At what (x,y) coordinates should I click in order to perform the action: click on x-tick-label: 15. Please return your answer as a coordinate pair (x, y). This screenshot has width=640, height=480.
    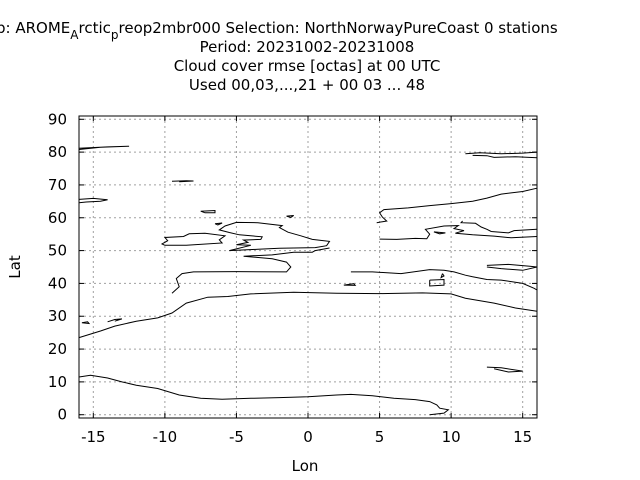
    Looking at the image, I should click on (522, 437).